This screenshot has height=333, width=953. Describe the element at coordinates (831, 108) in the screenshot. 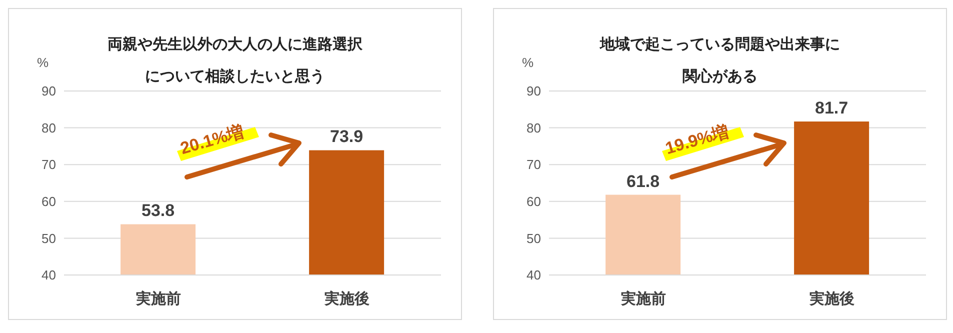

I see `data-label: 81.7` at that location.